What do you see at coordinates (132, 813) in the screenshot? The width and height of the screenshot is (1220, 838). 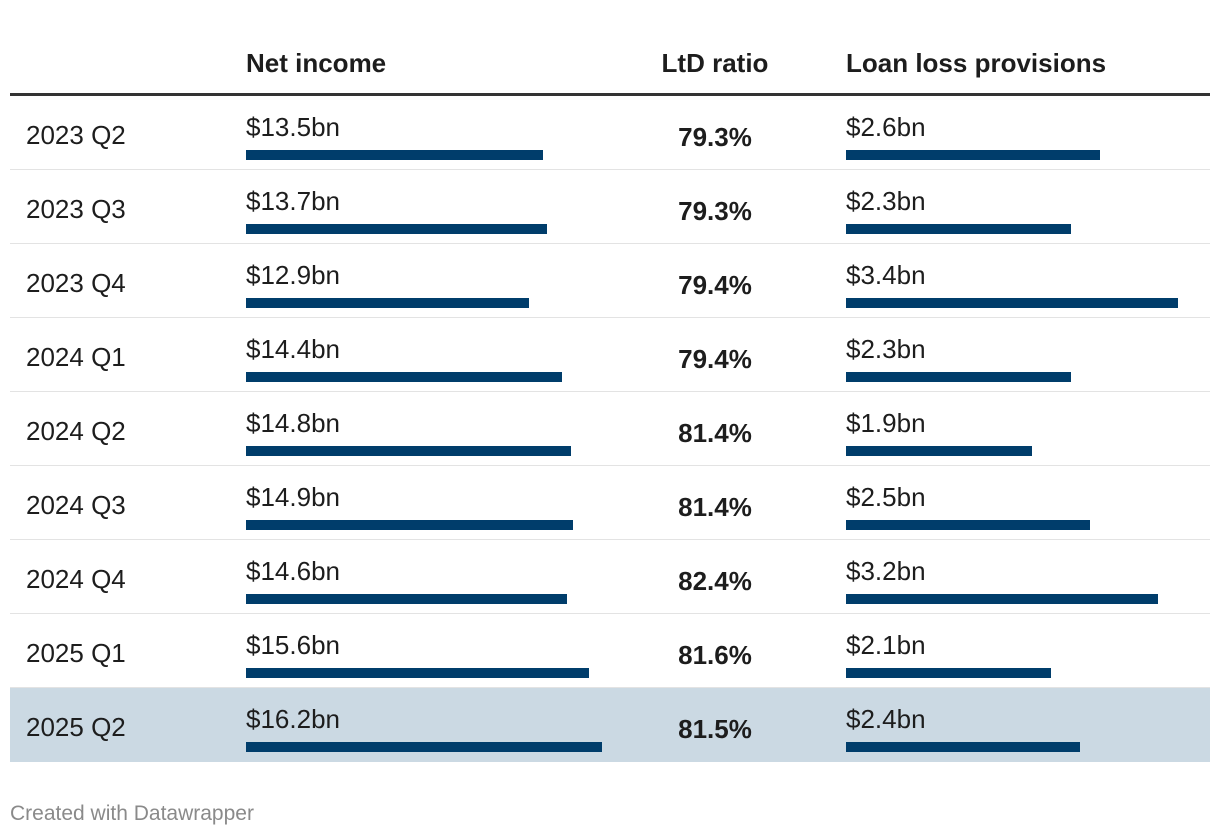 I see `footer-credit: Created with Datawrapper` at bounding box center [132, 813].